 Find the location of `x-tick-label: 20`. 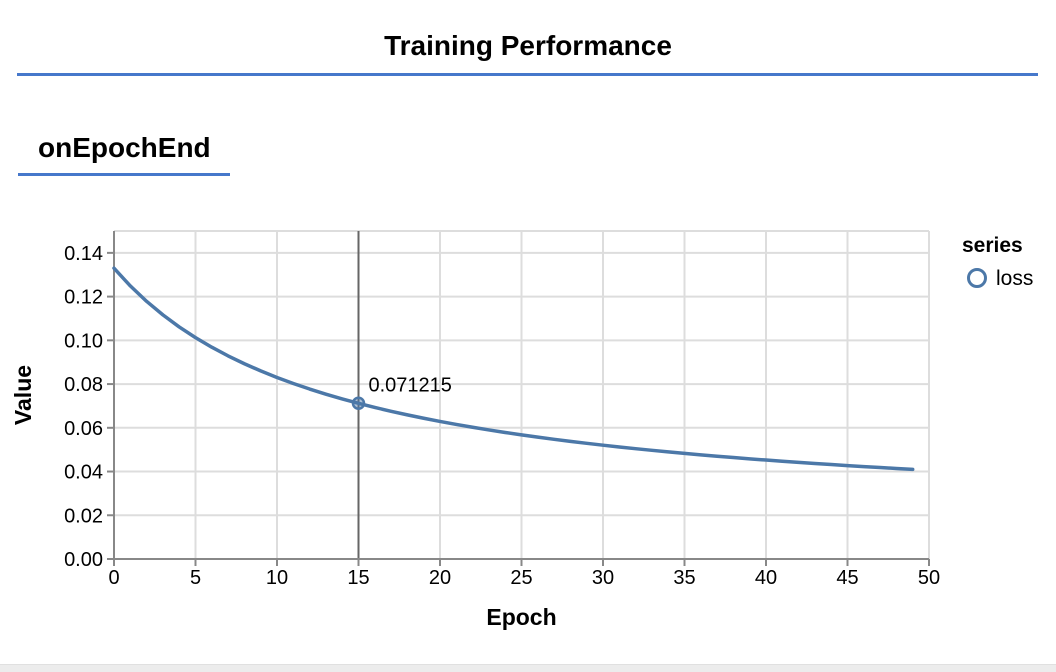

x-tick-label: 20 is located at coordinates (440, 578).